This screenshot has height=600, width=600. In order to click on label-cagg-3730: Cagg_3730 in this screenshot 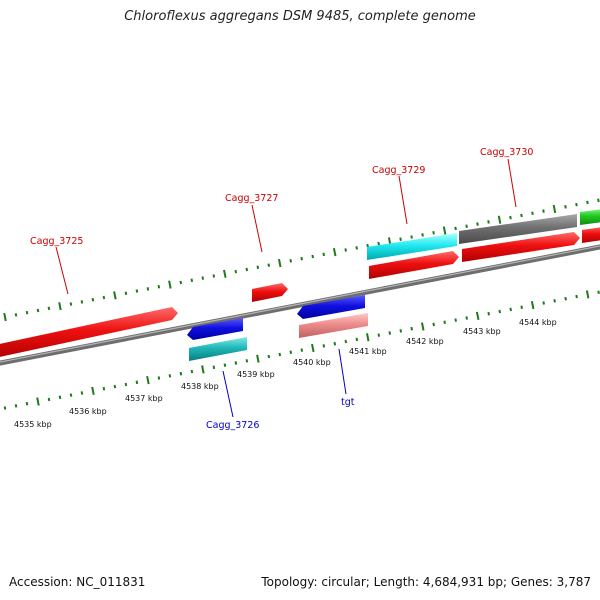, I will do `click(506, 152)`.